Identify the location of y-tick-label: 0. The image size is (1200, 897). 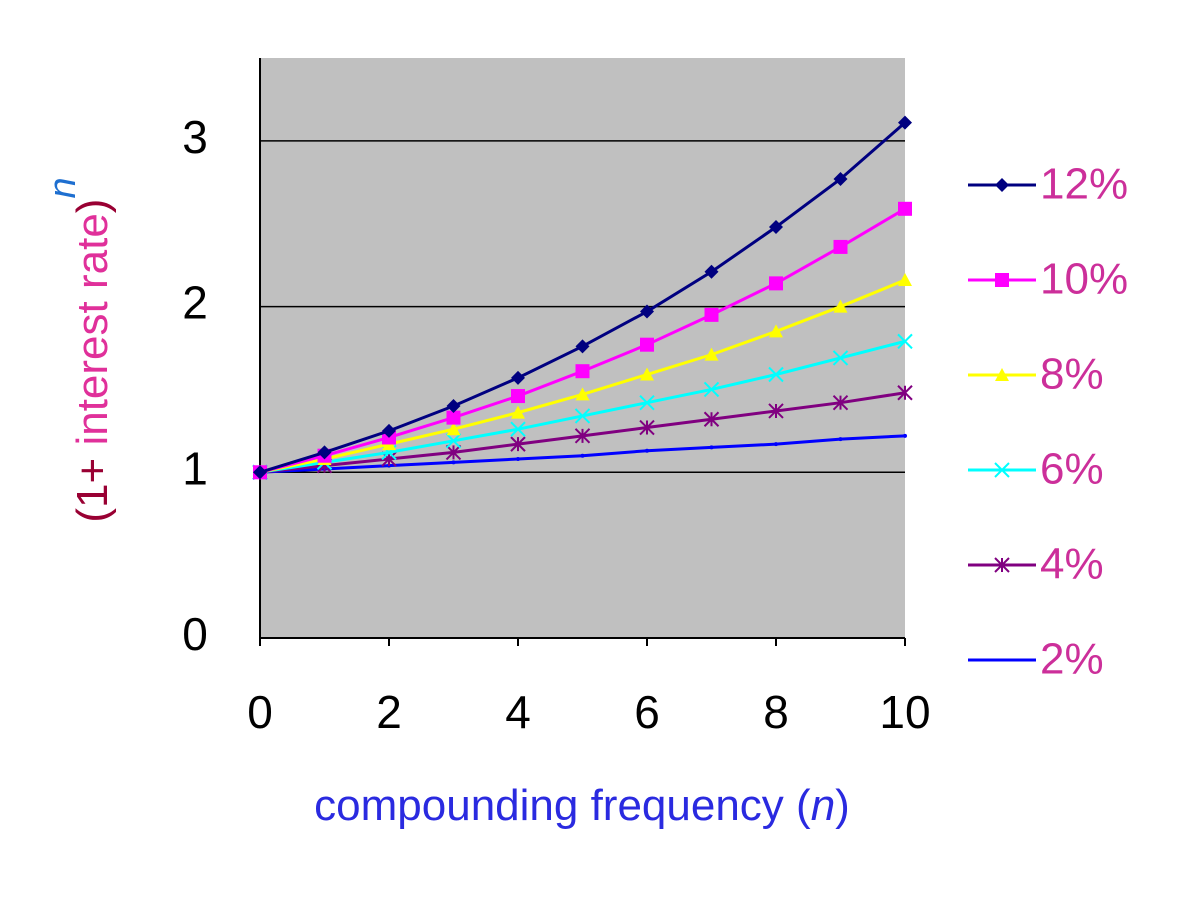
(195, 634).